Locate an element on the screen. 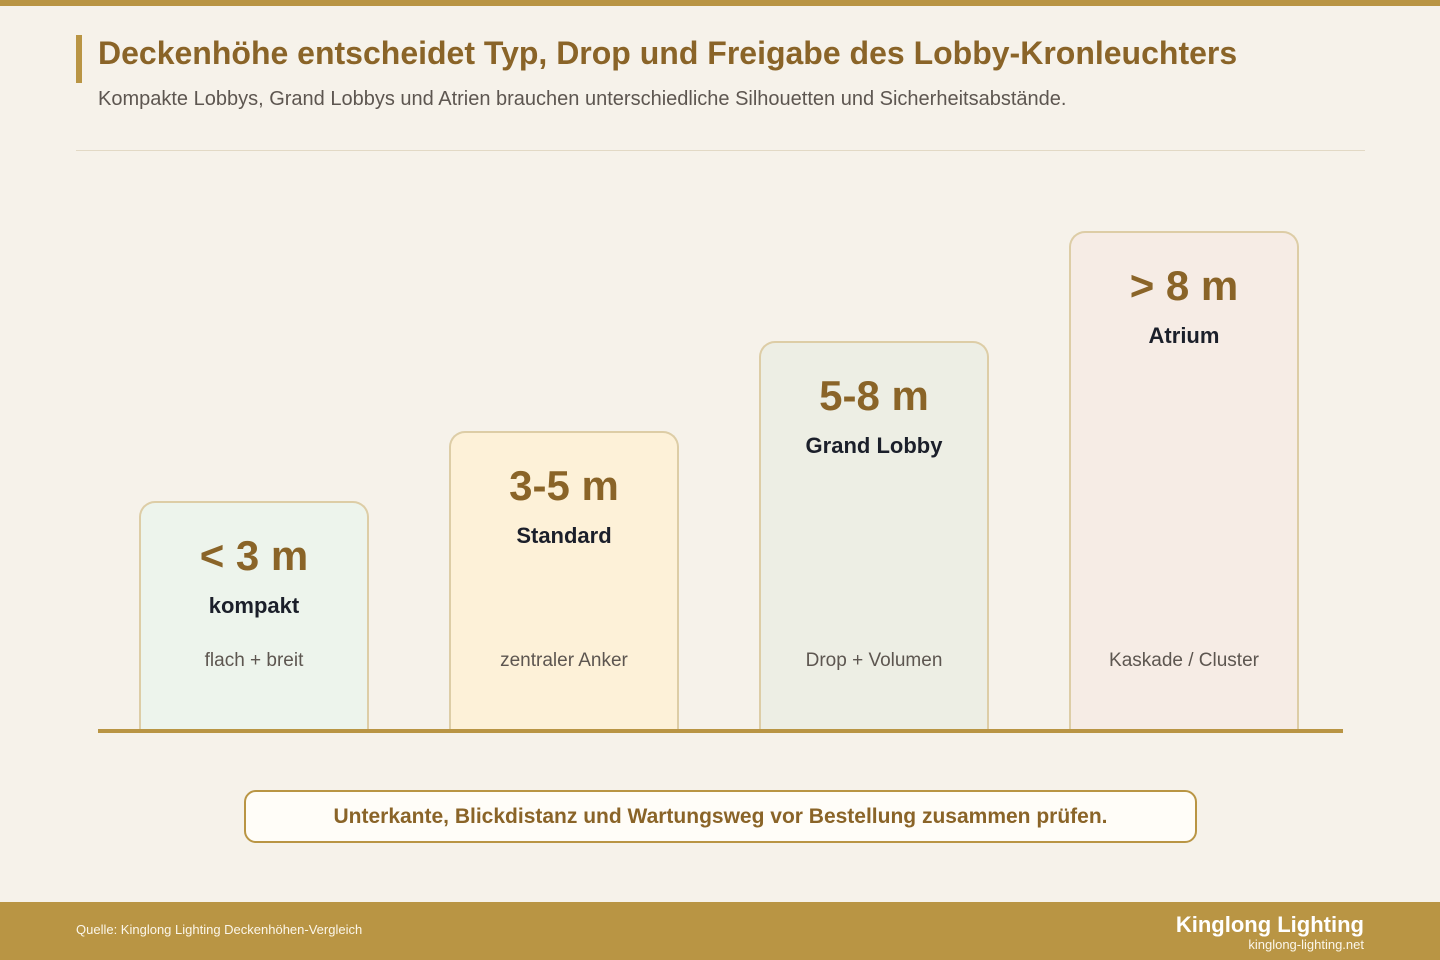 Image resolution: width=1440 pixels, height=960 pixels. step-description: Drop + Volumen is located at coordinates (874, 660).